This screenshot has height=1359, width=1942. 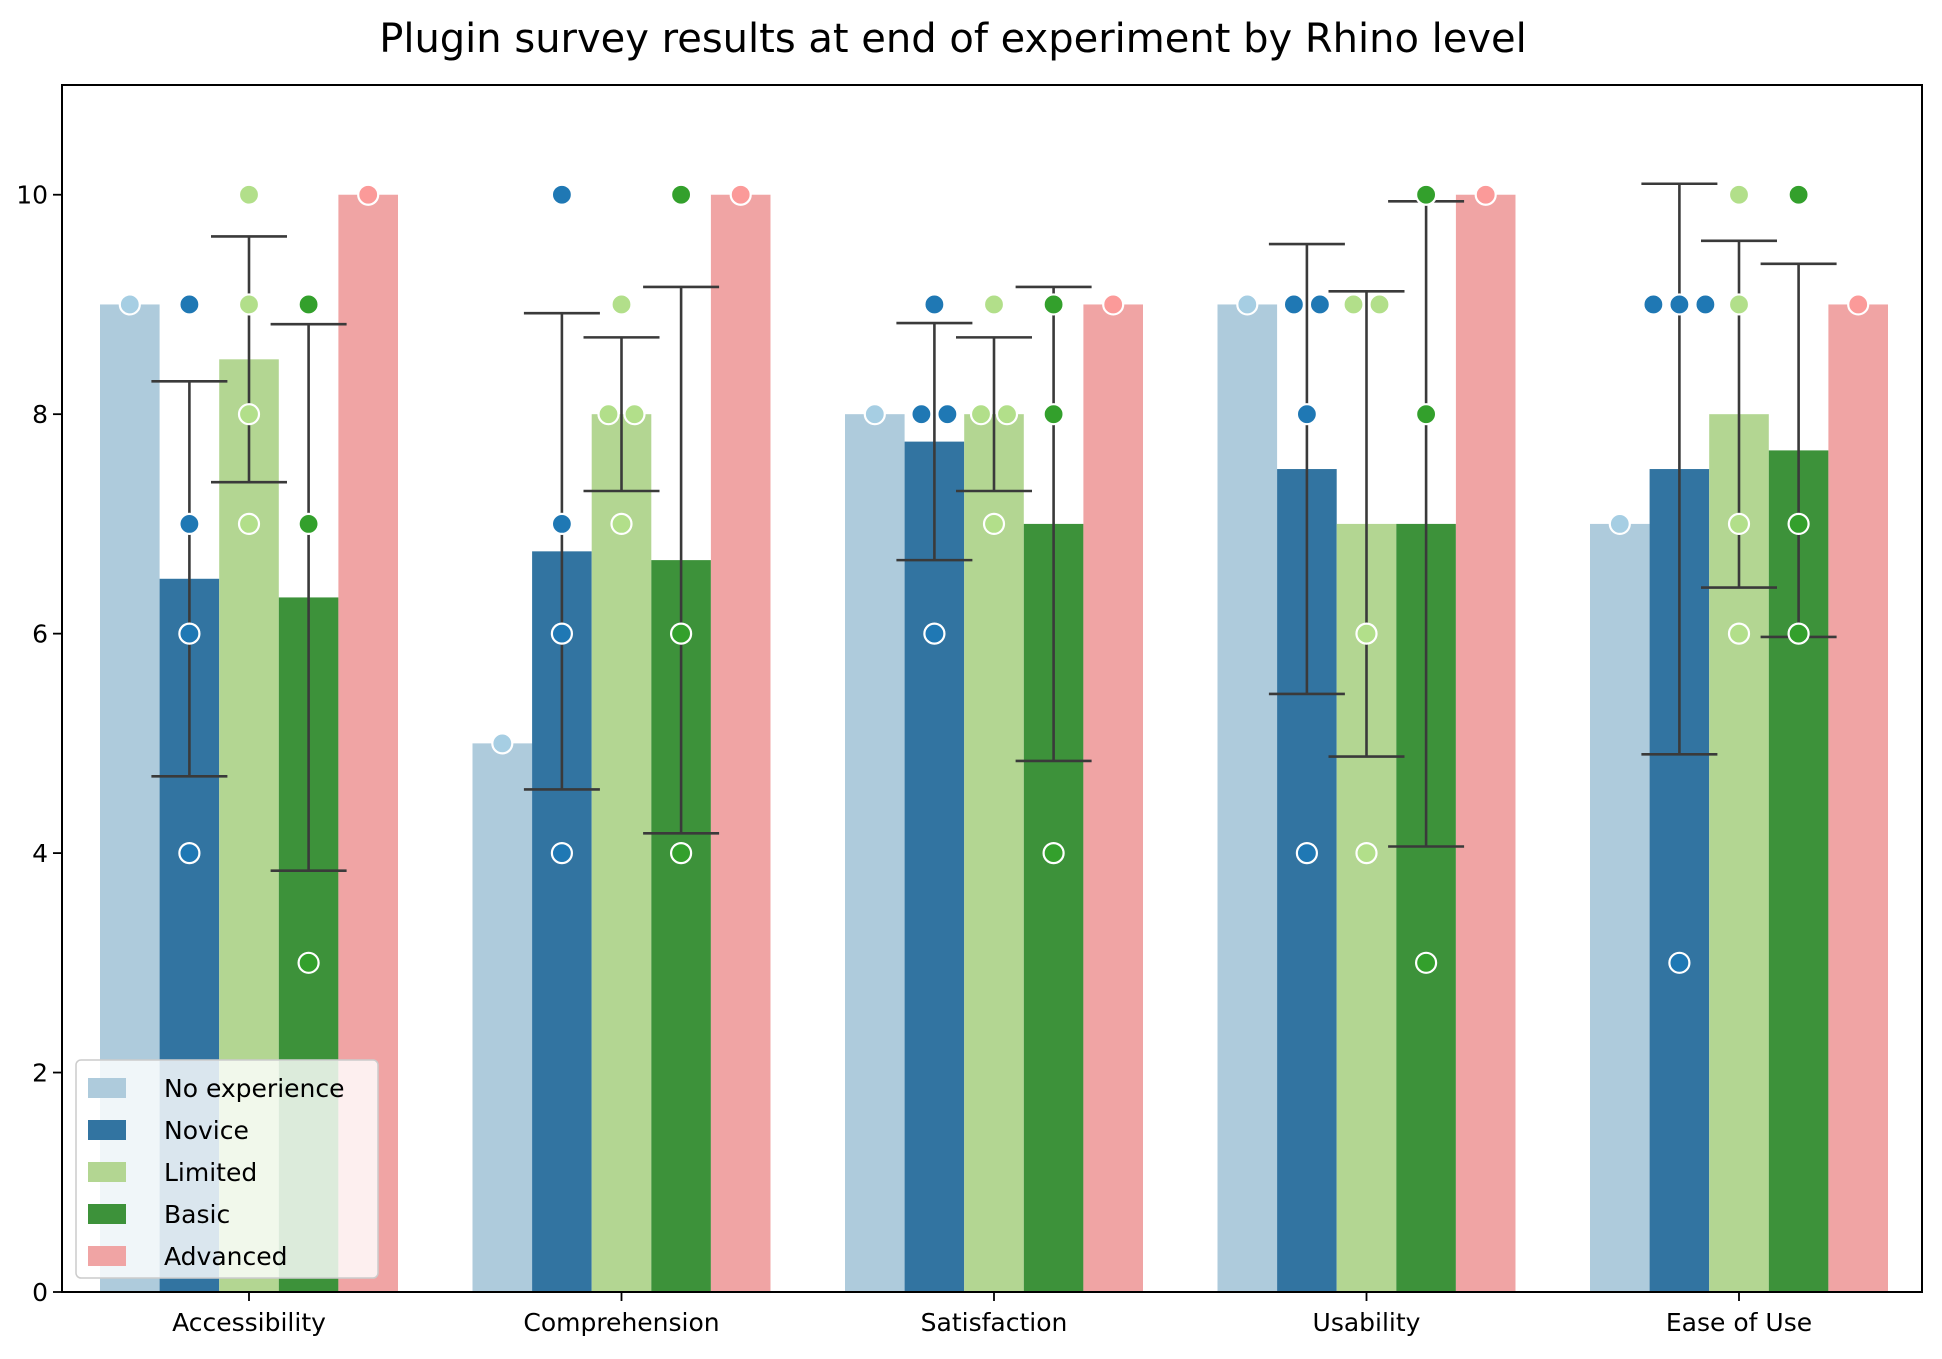 I want to click on y-tick-label: 0, so click(x=40, y=1292).